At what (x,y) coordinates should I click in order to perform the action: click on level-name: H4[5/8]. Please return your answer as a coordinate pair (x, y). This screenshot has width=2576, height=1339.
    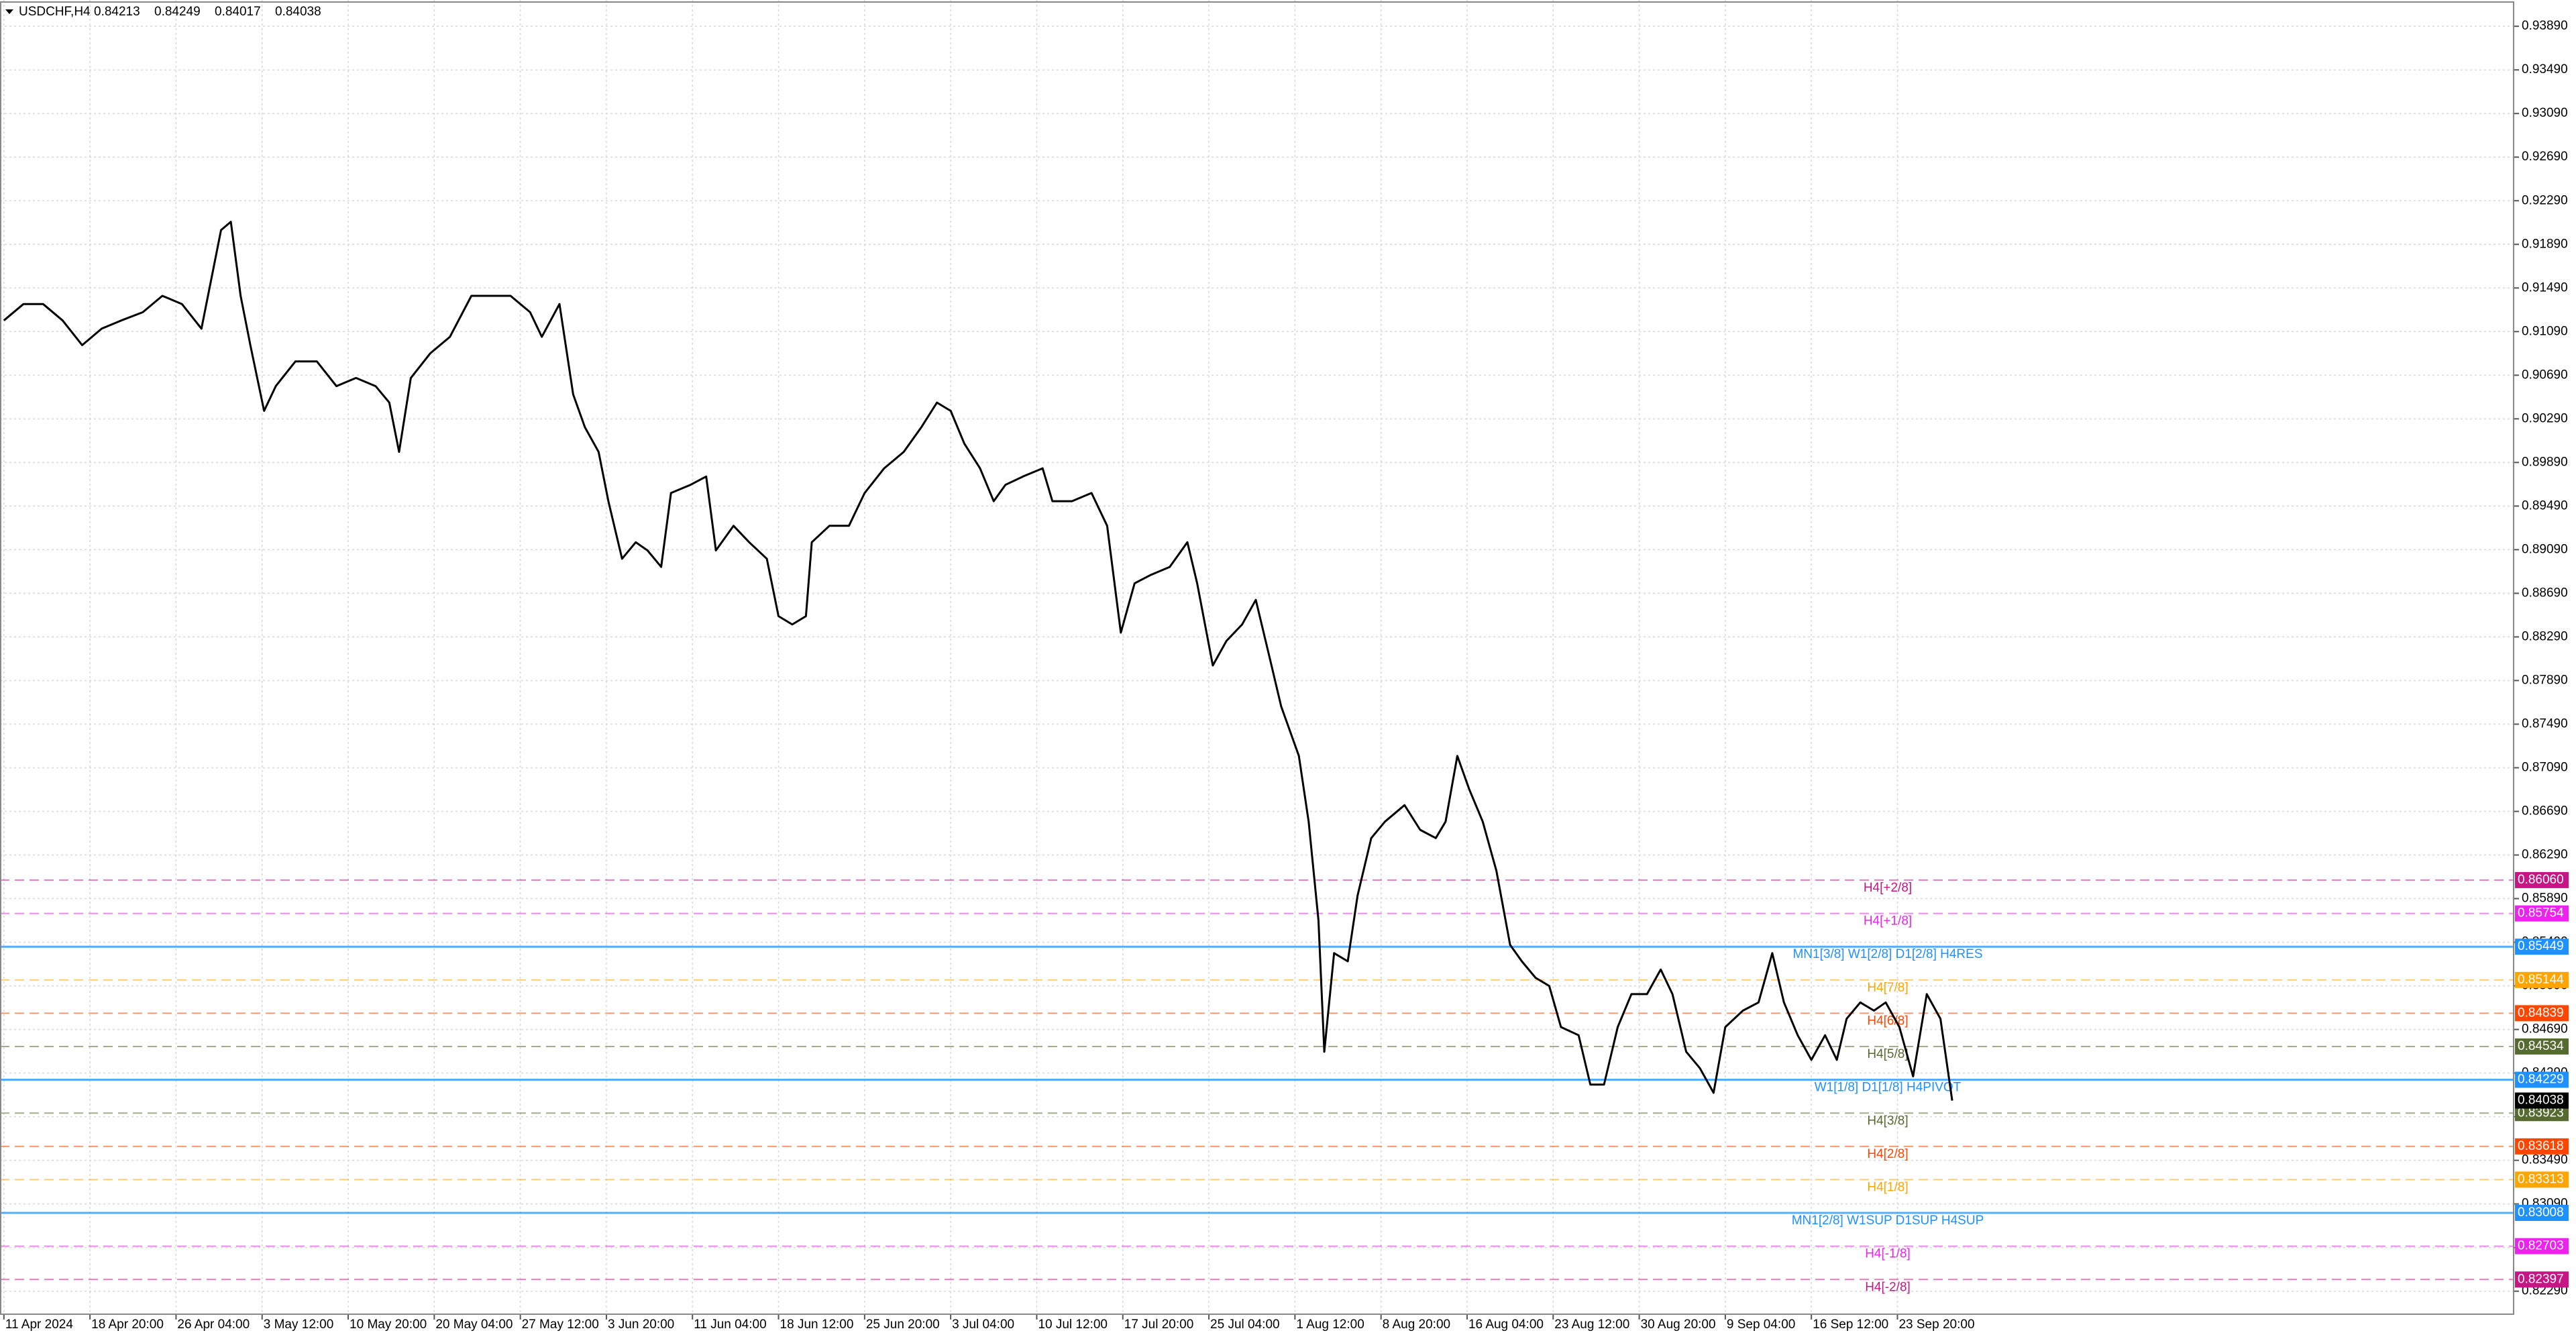
    Looking at the image, I should click on (1887, 1054).